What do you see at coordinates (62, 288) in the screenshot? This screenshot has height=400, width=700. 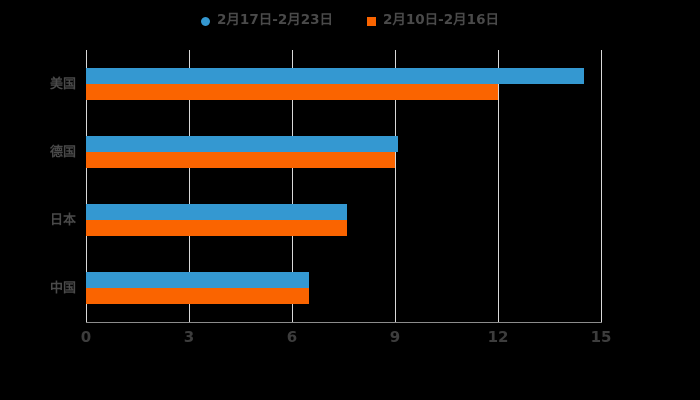 I see `category-label-中国: 中国` at bounding box center [62, 288].